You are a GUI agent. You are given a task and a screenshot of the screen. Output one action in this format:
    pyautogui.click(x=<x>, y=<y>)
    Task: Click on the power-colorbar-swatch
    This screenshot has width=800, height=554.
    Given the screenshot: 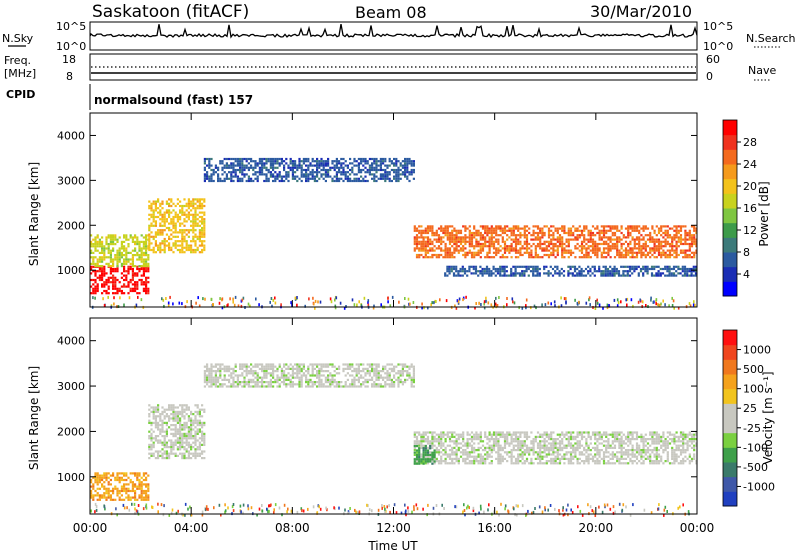 What is the action you would take?
    pyautogui.click(x=730, y=245)
    